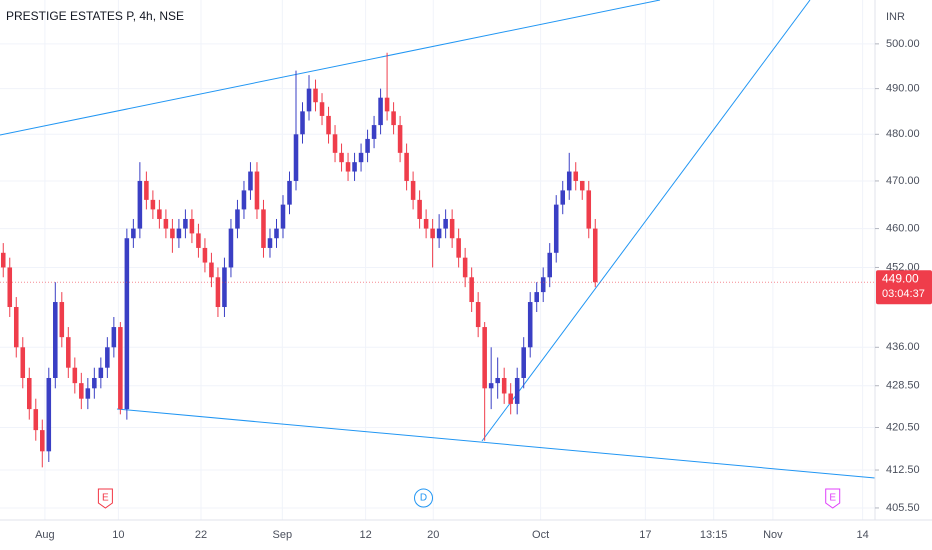 The width and height of the screenshot is (932, 550). What do you see at coordinates (900, 278) in the screenshot?
I see `last-price-label: 449.00` at bounding box center [900, 278].